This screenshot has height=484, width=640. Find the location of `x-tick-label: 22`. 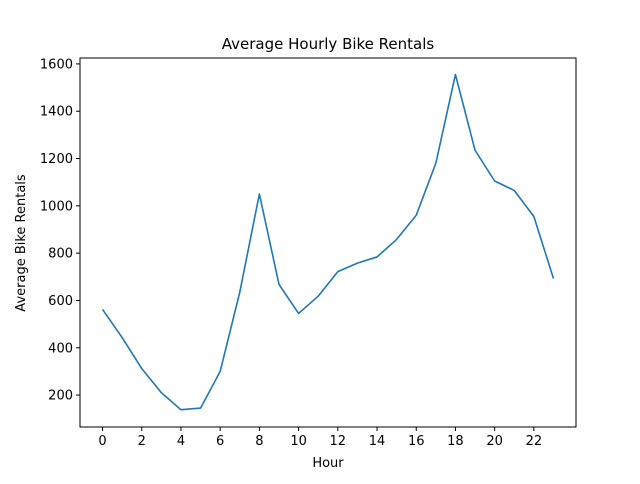

x-tick-label: 22 is located at coordinates (534, 441).